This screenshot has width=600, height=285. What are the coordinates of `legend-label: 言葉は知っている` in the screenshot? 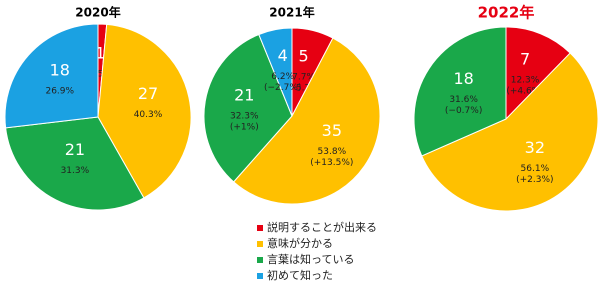 It's located at (310, 259).